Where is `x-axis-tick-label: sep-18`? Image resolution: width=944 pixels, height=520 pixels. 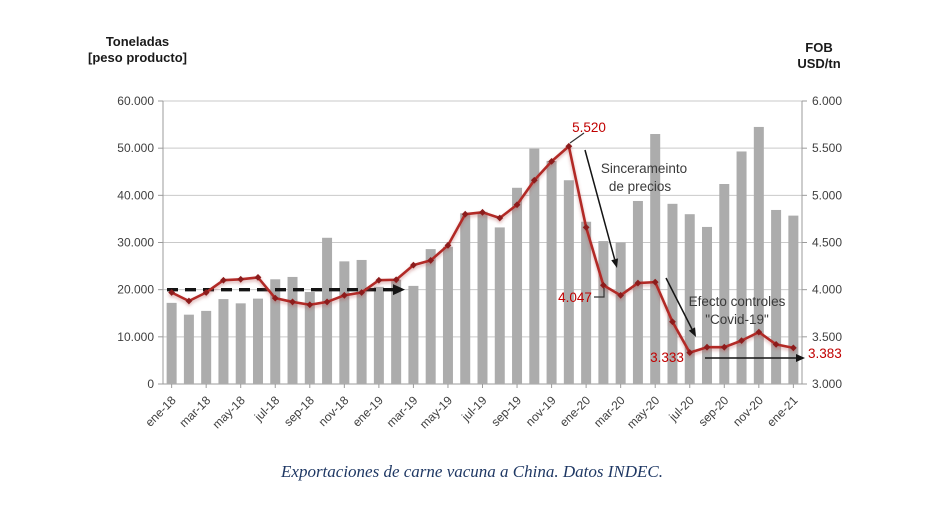
x-axis-tick-label: sep-18 is located at coordinates (299, 411).